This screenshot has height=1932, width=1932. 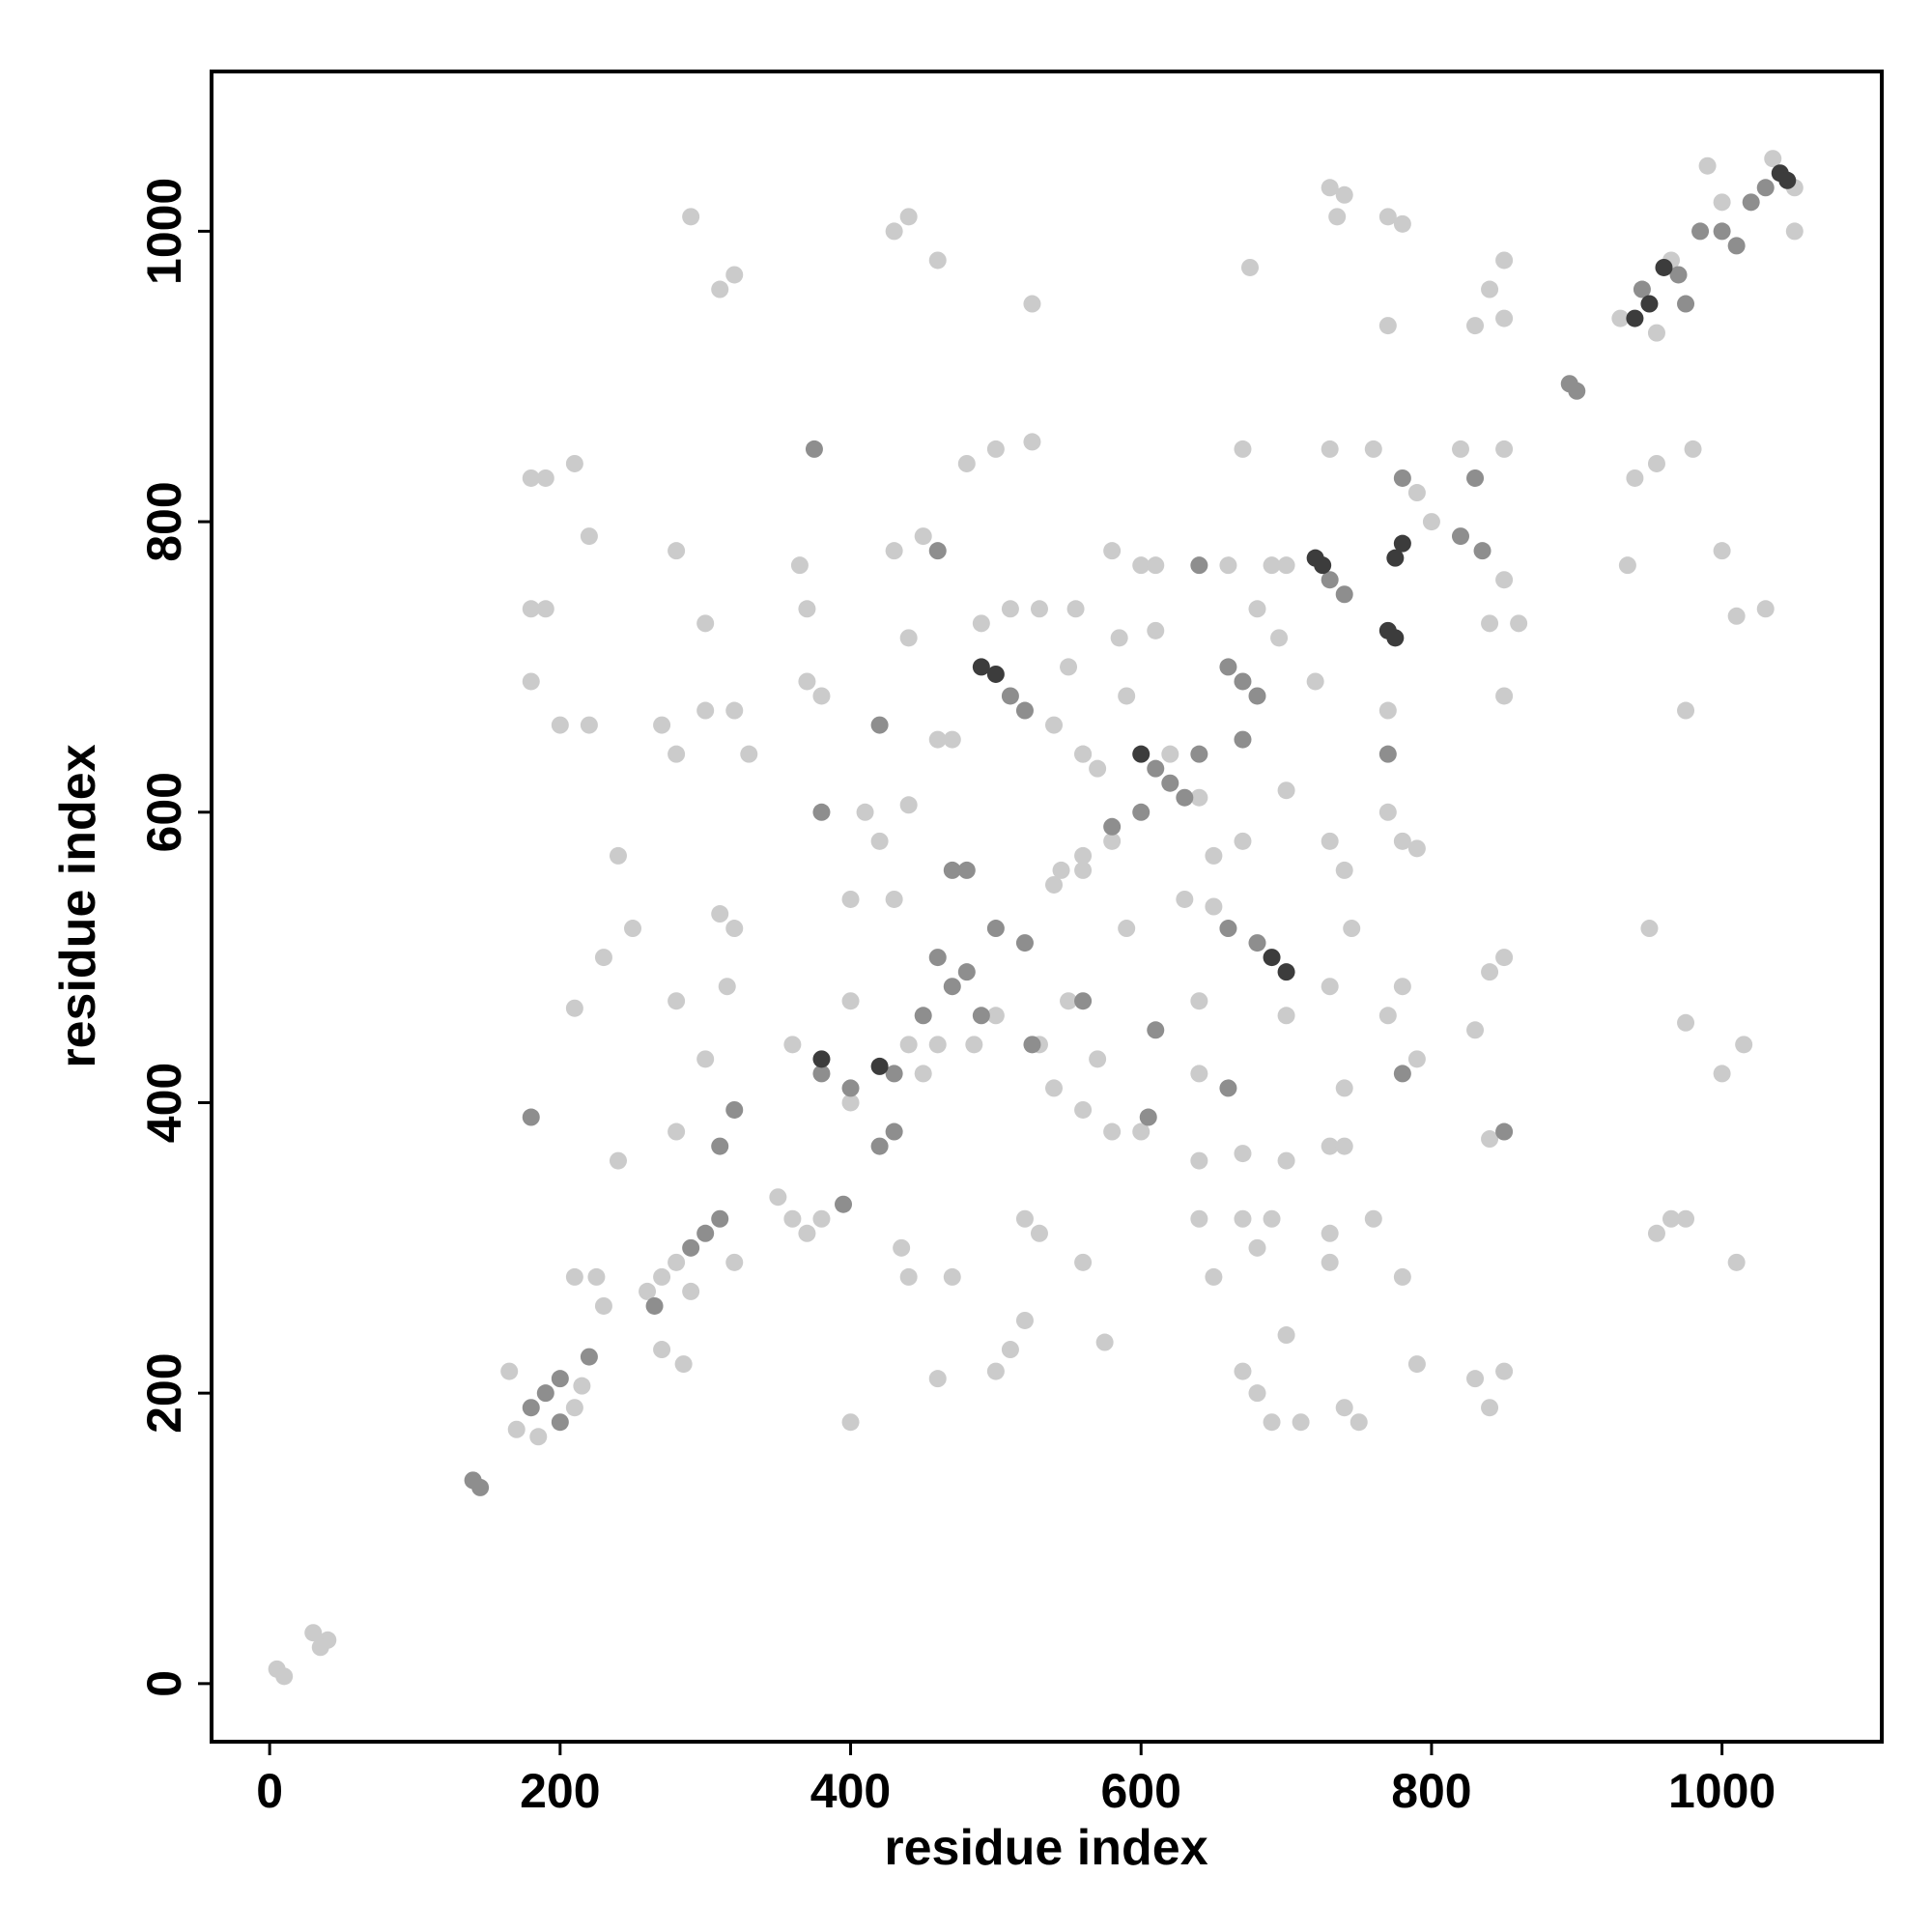 What do you see at coordinates (560, 1791) in the screenshot?
I see `x-tick-label: 200` at bounding box center [560, 1791].